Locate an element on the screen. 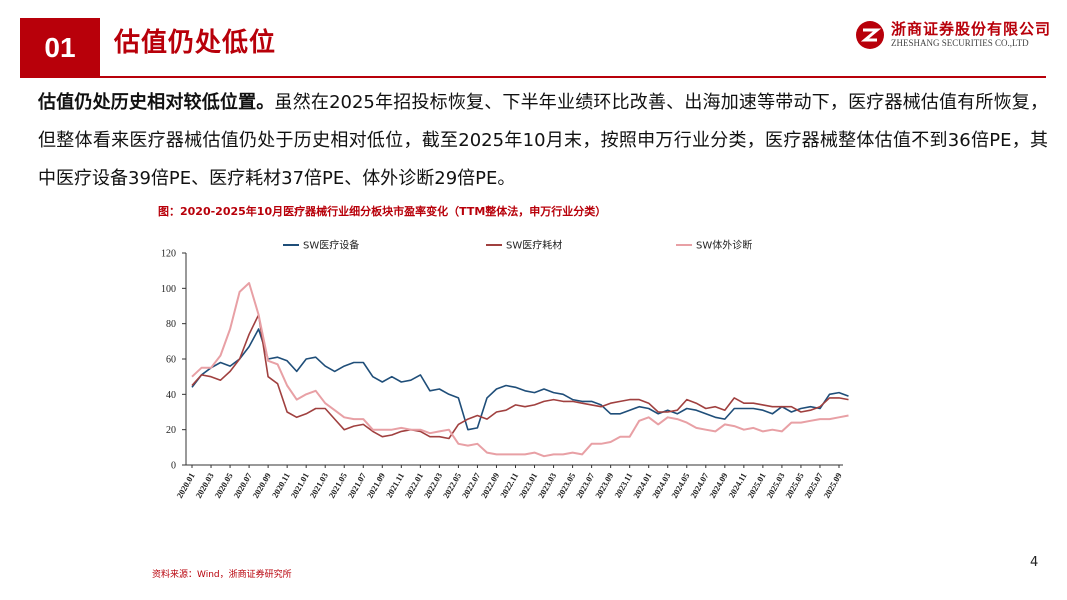 This screenshot has height=600, width=1067. header-divider is located at coordinates (573, 77).